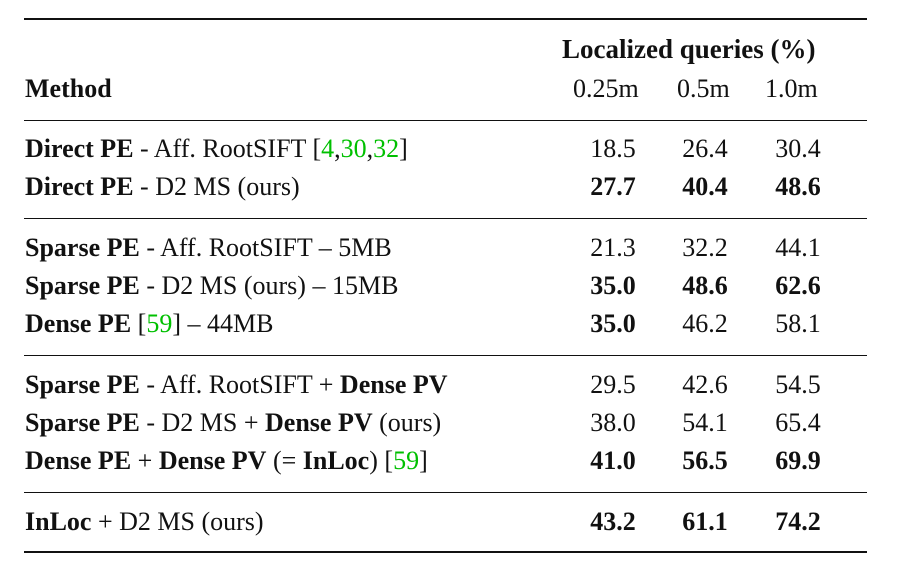  Describe the element at coordinates (606, 88) in the screenshot. I see `col-header-025: 0.25m` at that location.